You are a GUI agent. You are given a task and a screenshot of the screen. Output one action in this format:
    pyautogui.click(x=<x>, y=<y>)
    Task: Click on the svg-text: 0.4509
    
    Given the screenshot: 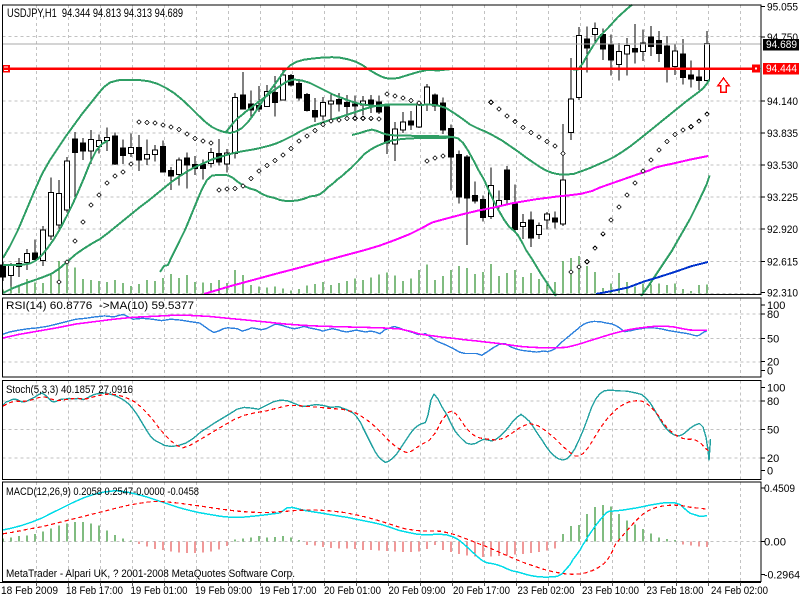 What is the action you would take?
    pyautogui.click(x=779, y=489)
    